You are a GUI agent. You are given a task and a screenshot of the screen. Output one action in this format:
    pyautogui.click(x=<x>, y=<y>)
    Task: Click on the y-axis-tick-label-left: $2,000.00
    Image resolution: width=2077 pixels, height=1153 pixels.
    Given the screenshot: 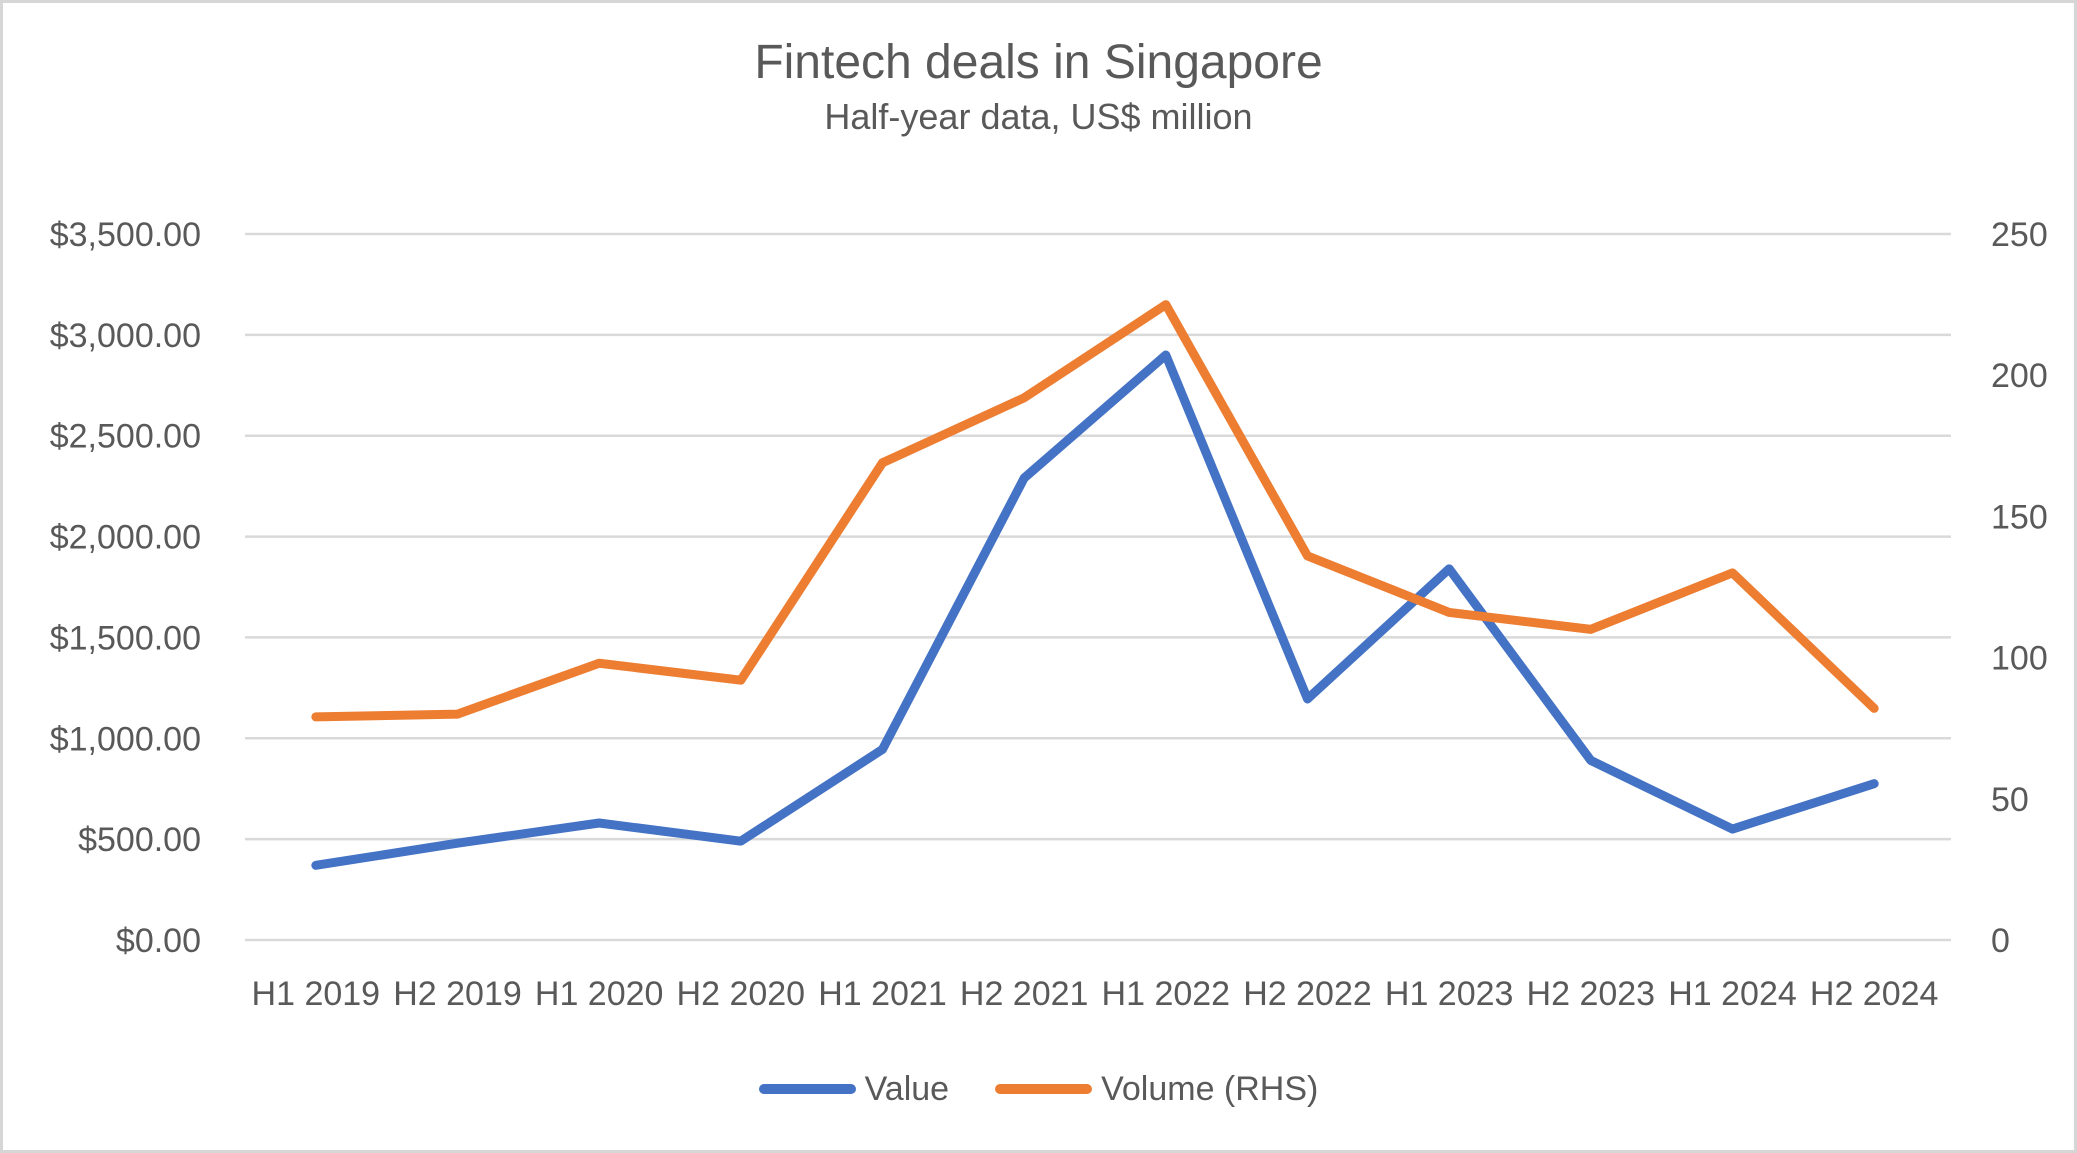 What is the action you would take?
    pyautogui.click(x=125, y=538)
    